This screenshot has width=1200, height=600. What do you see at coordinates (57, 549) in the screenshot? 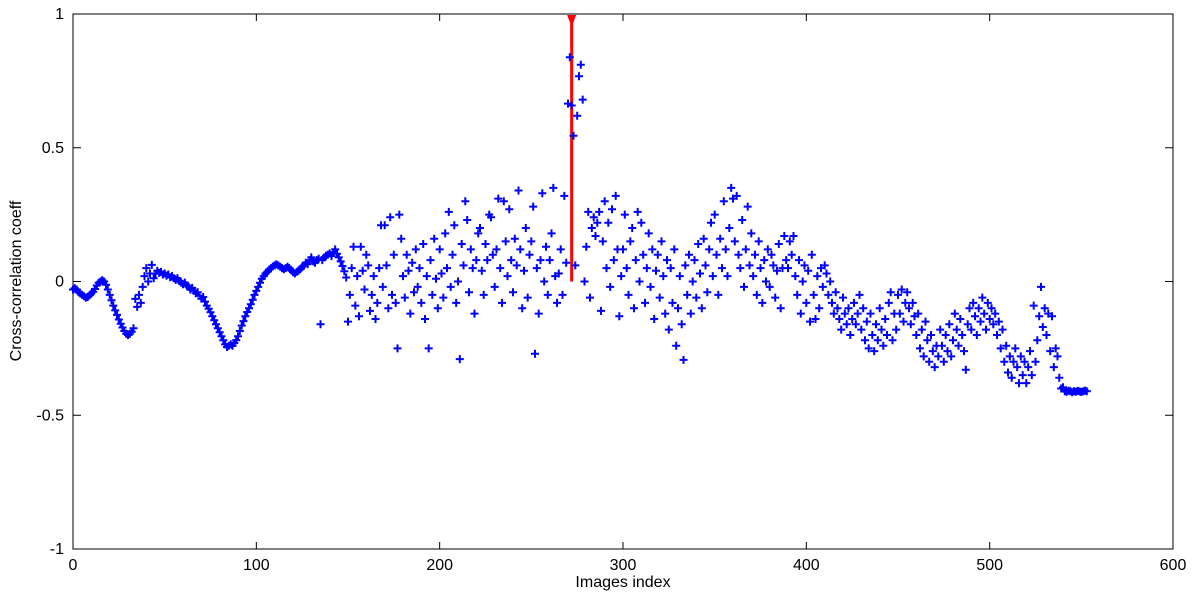
I see `y-tick-label: -1` at bounding box center [57, 549].